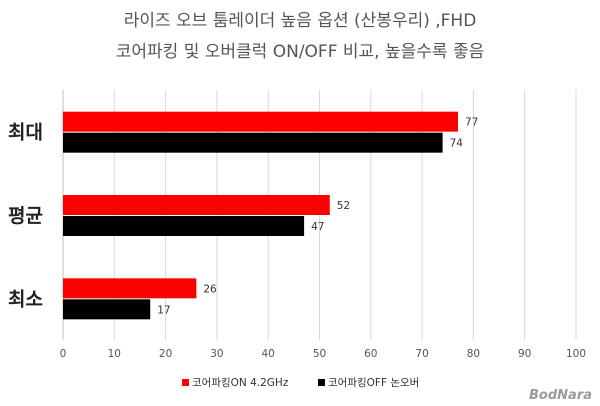 This screenshot has width=600, height=406. Describe the element at coordinates (163, 310) in the screenshot. I see `data-label: 17` at that location.